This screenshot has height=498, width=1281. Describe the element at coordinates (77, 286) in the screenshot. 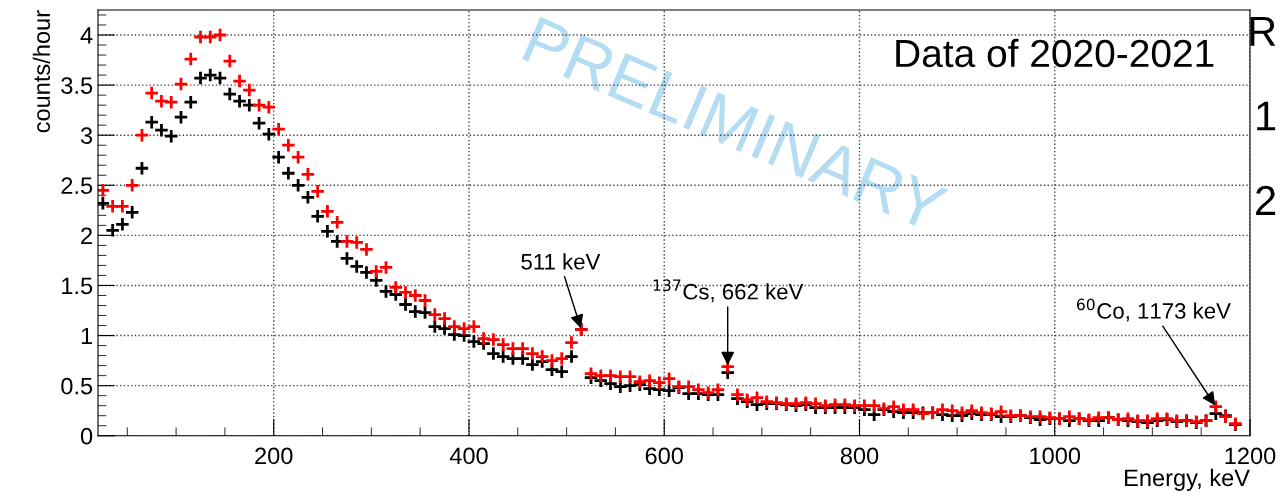

I see `y-tick-label: 1.5` at that location.